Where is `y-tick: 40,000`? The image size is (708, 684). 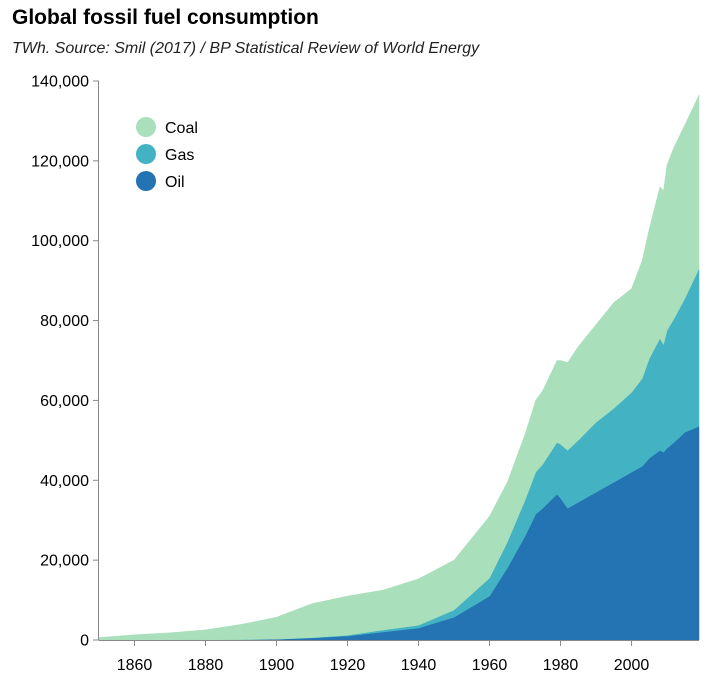 y-tick: 40,000 is located at coordinates (69, 481).